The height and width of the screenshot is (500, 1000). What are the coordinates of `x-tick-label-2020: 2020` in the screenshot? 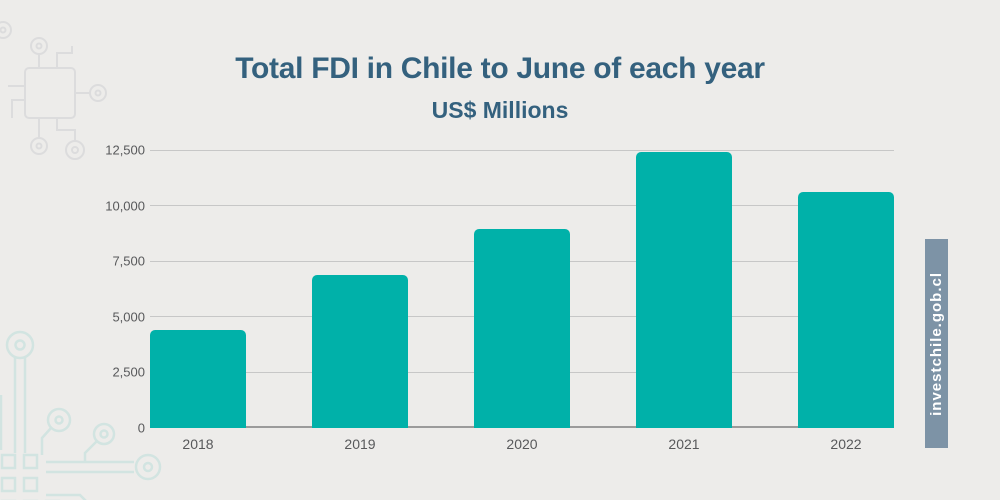 It's located at (522, 444).